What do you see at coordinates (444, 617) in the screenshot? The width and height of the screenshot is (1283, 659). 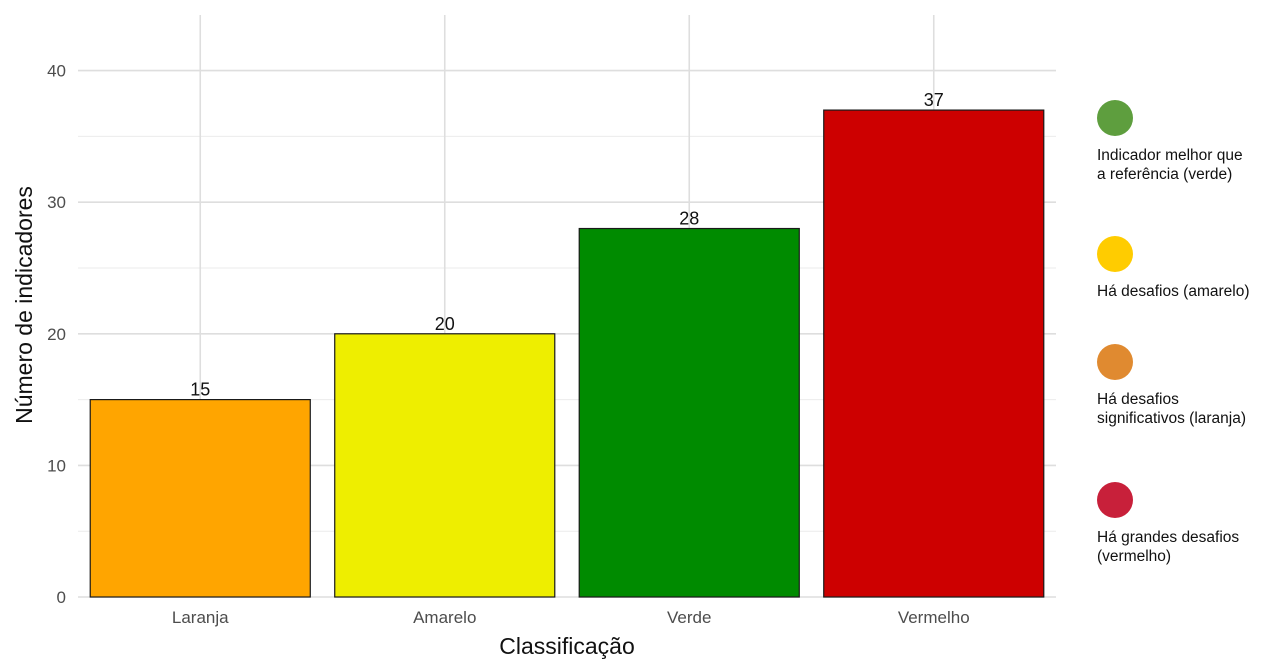 I see `x-tick-label: Amarelo` at bounding box center [444, 617].